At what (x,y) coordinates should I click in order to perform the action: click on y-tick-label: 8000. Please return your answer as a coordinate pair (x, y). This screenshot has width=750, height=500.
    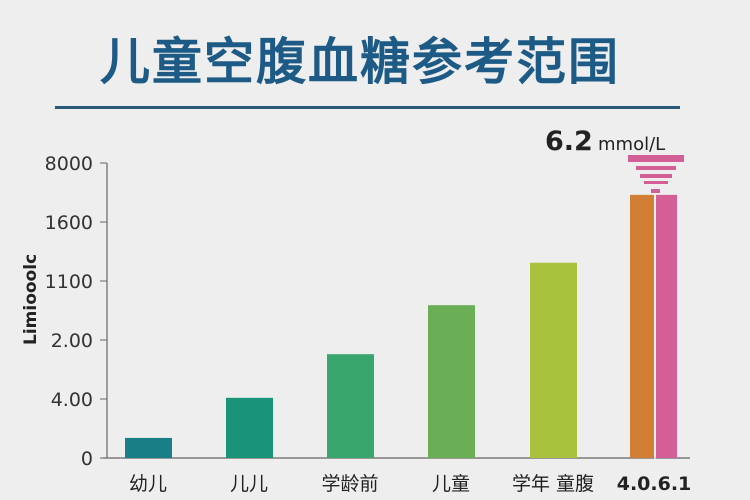
    Looking at the image, I should click on (69, 164).